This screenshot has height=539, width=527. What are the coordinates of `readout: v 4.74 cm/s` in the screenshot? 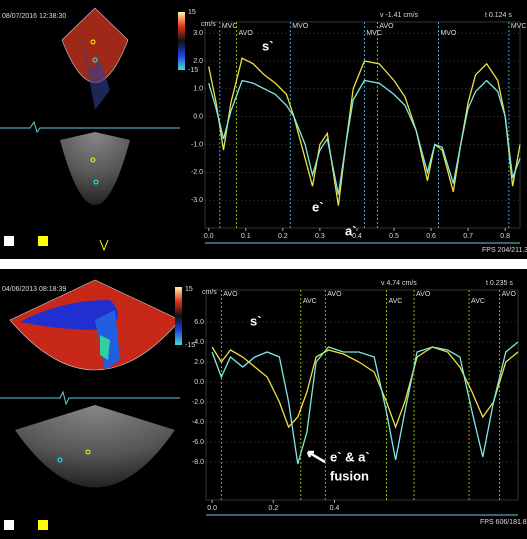 It's located at (399, 283).